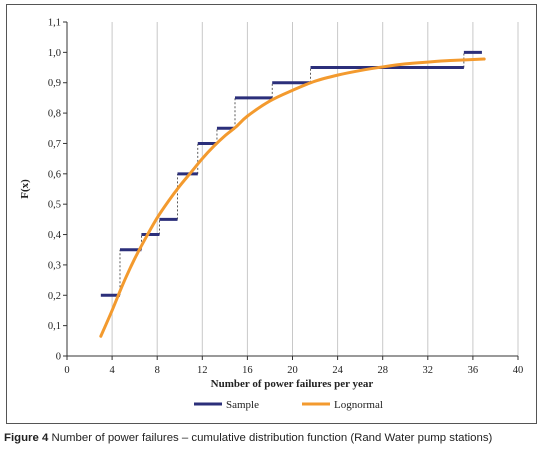 The height and width of the screenshot is (454, 544). I want to click on x-tick-label: 12, so click(202, 370).